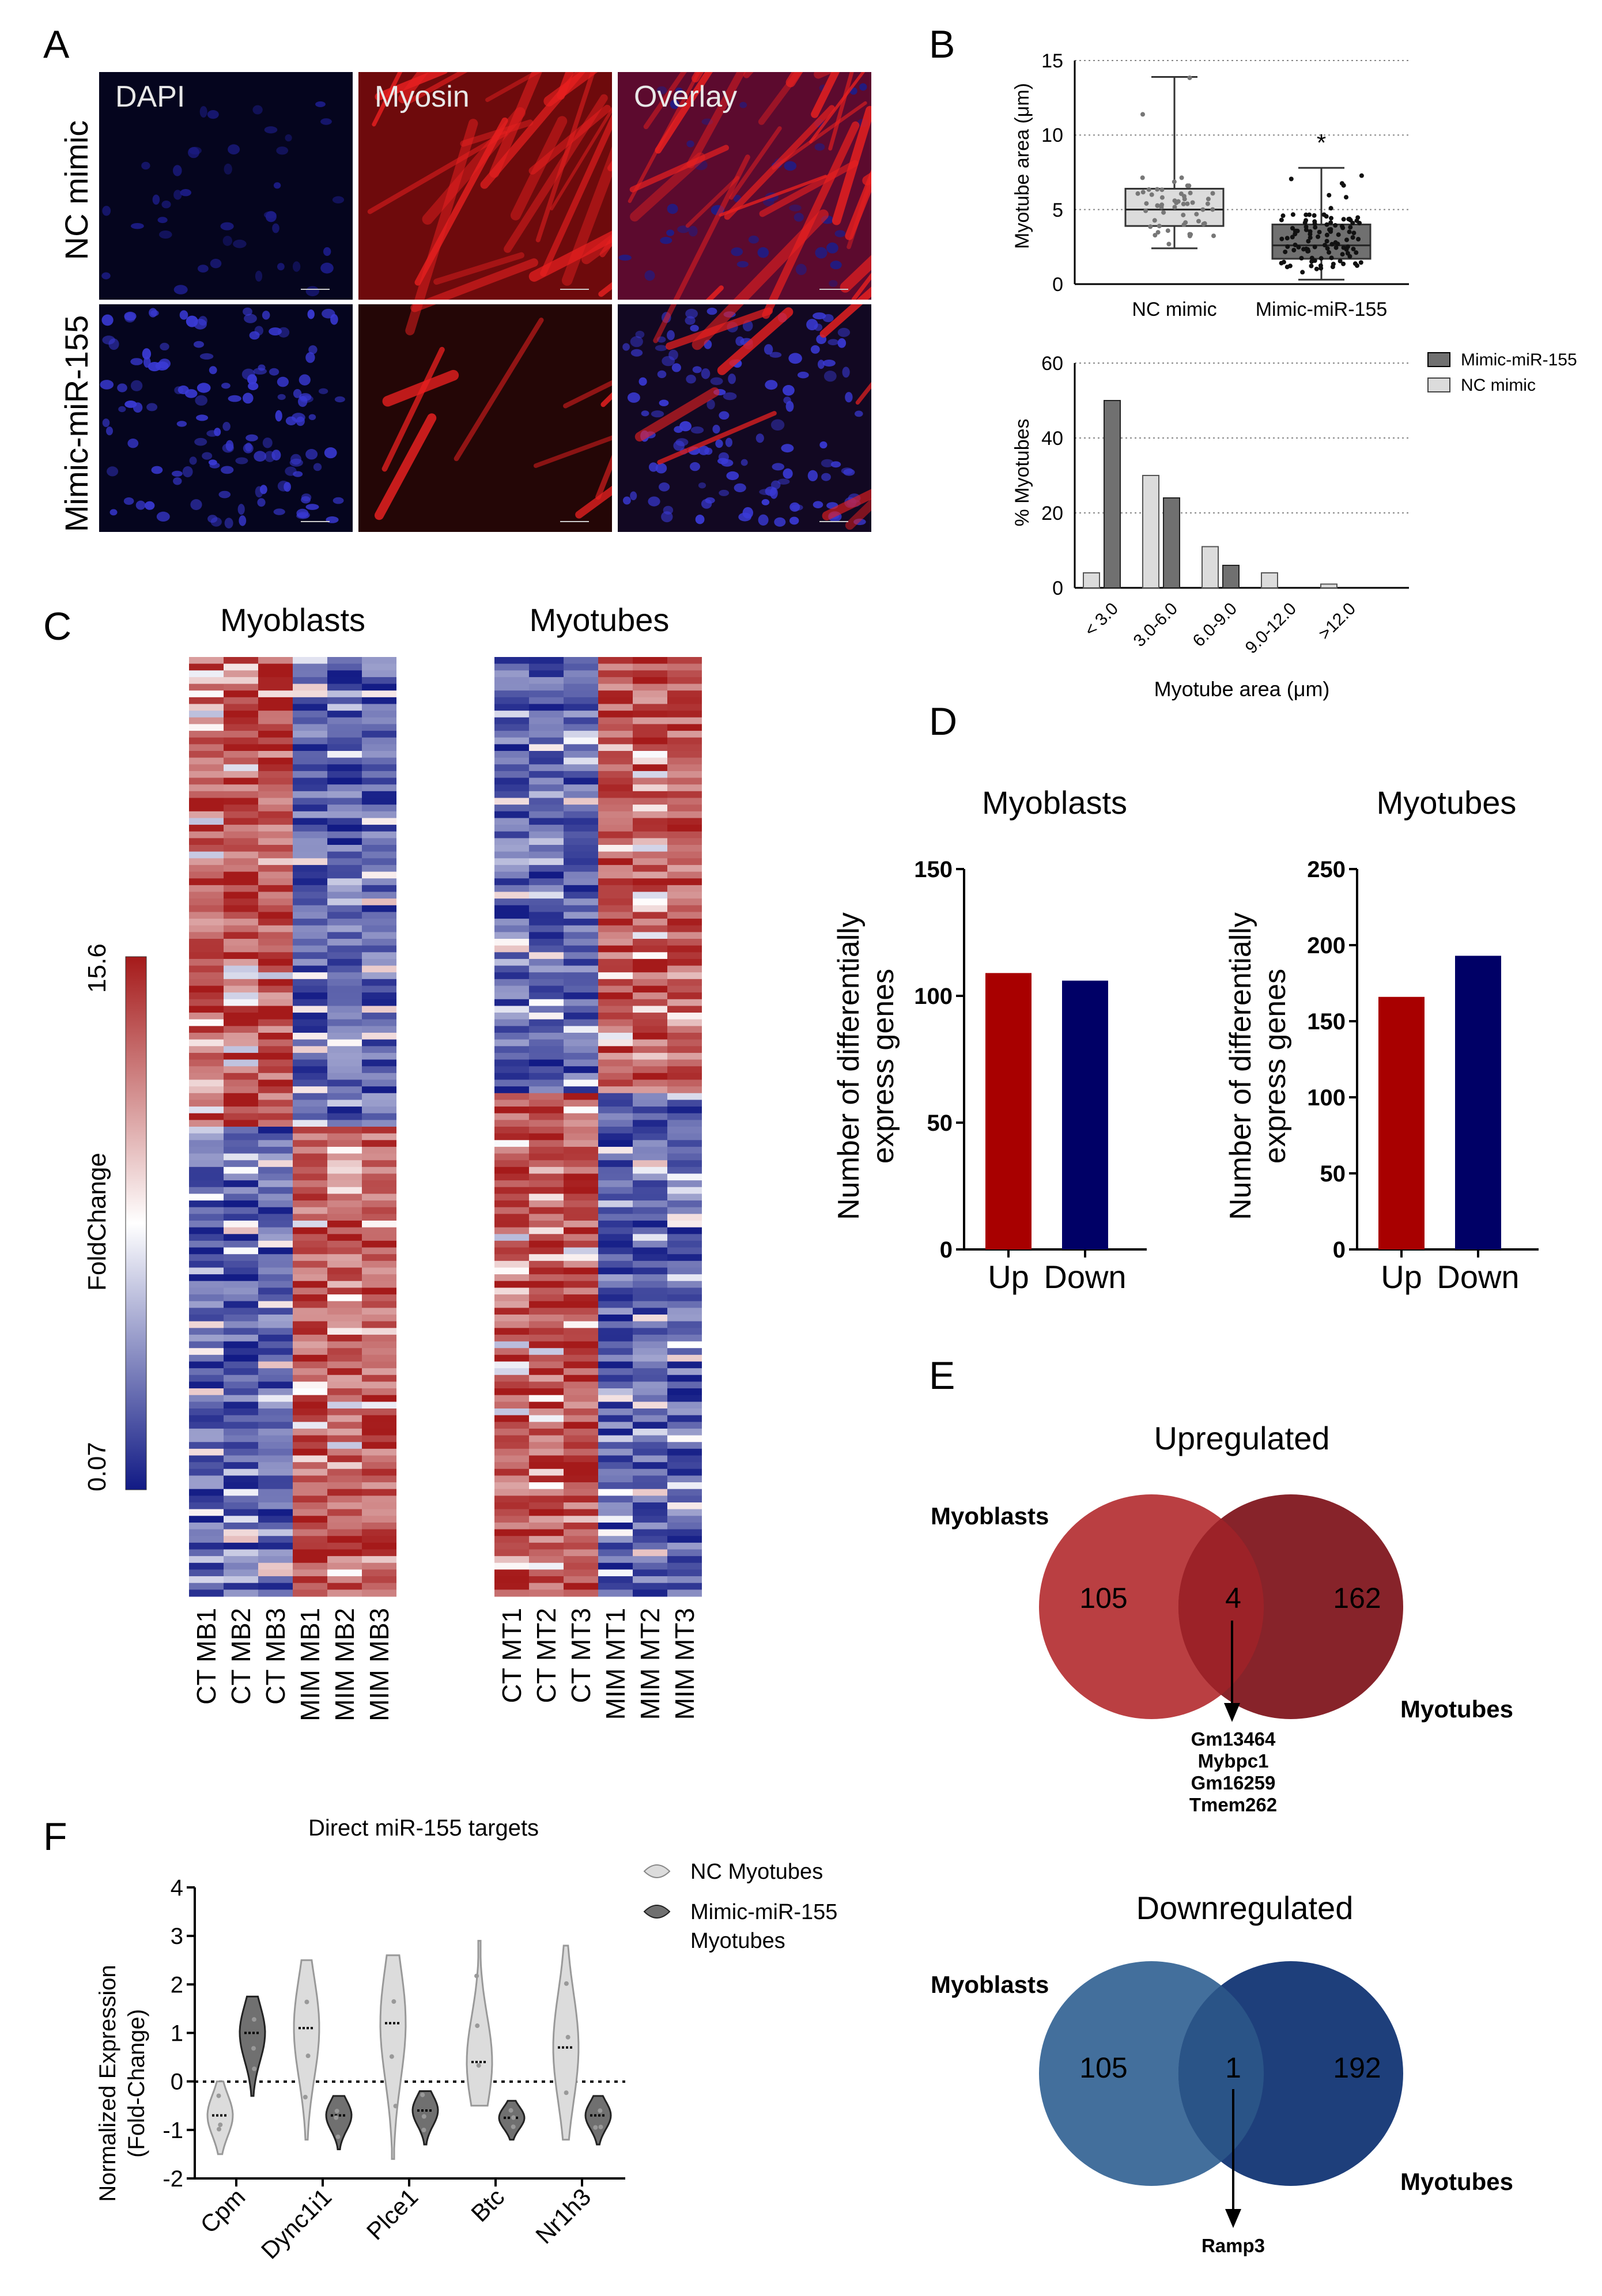 The image size is (1602, 2296). I want to click on violin-mimic-nr1h3, so click(598, 2120).